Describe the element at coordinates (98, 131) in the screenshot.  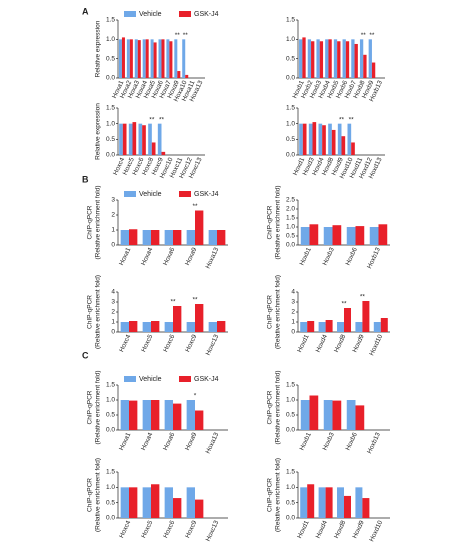
I see `y-axis-label: Relative expression` at that location.